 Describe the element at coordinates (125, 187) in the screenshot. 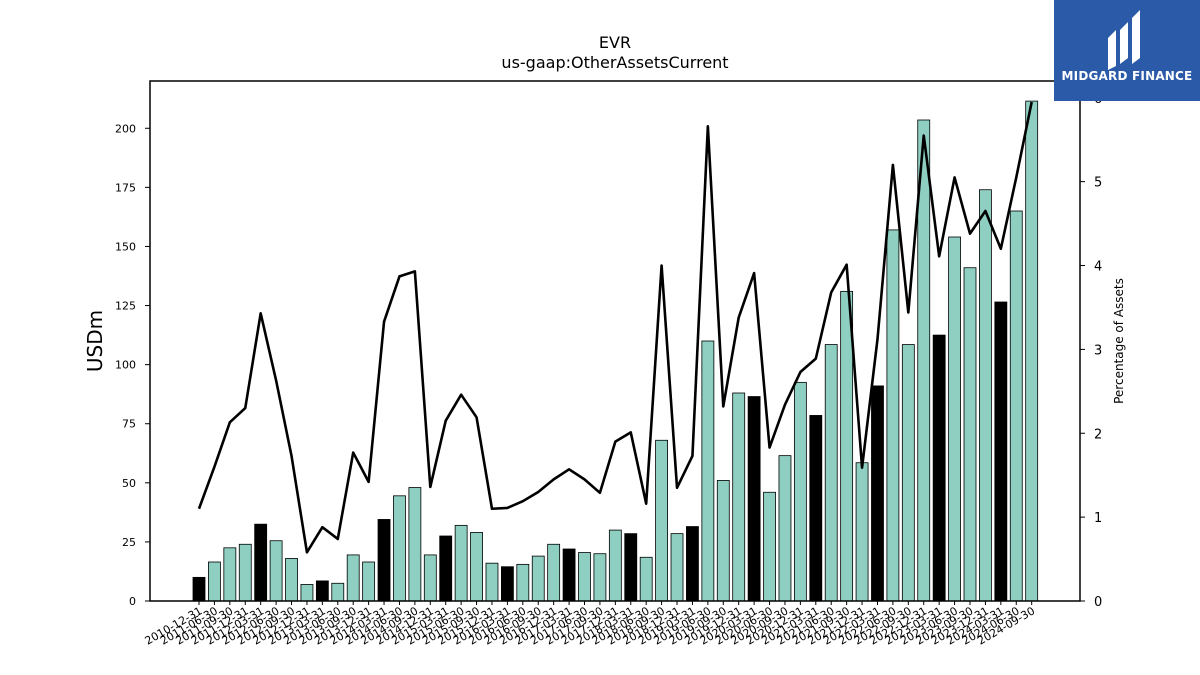

I see `y-tick-label: 175` at that location.